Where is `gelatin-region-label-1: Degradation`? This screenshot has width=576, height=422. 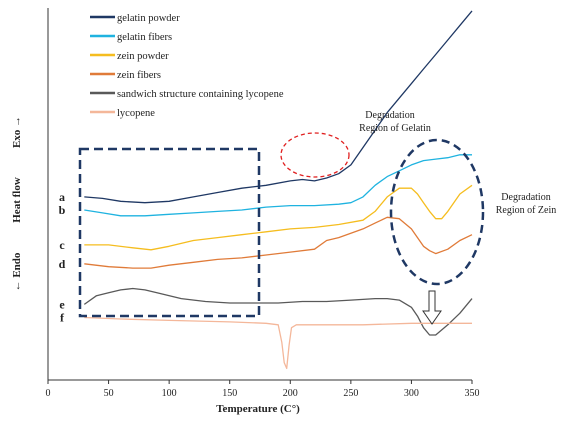
gelatin-region-label-1: Degradation is located at coordinates (389, 115).